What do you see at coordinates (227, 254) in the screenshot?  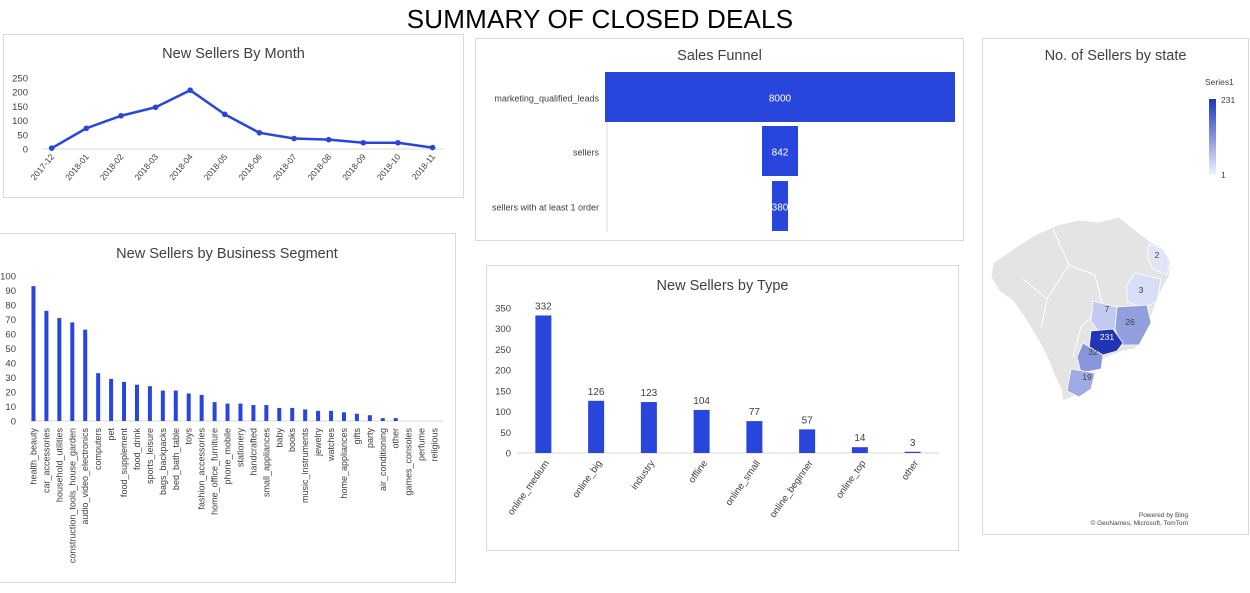 I see `chart-title: New Sellers by Business Segment` at bounding box center [227, 254].